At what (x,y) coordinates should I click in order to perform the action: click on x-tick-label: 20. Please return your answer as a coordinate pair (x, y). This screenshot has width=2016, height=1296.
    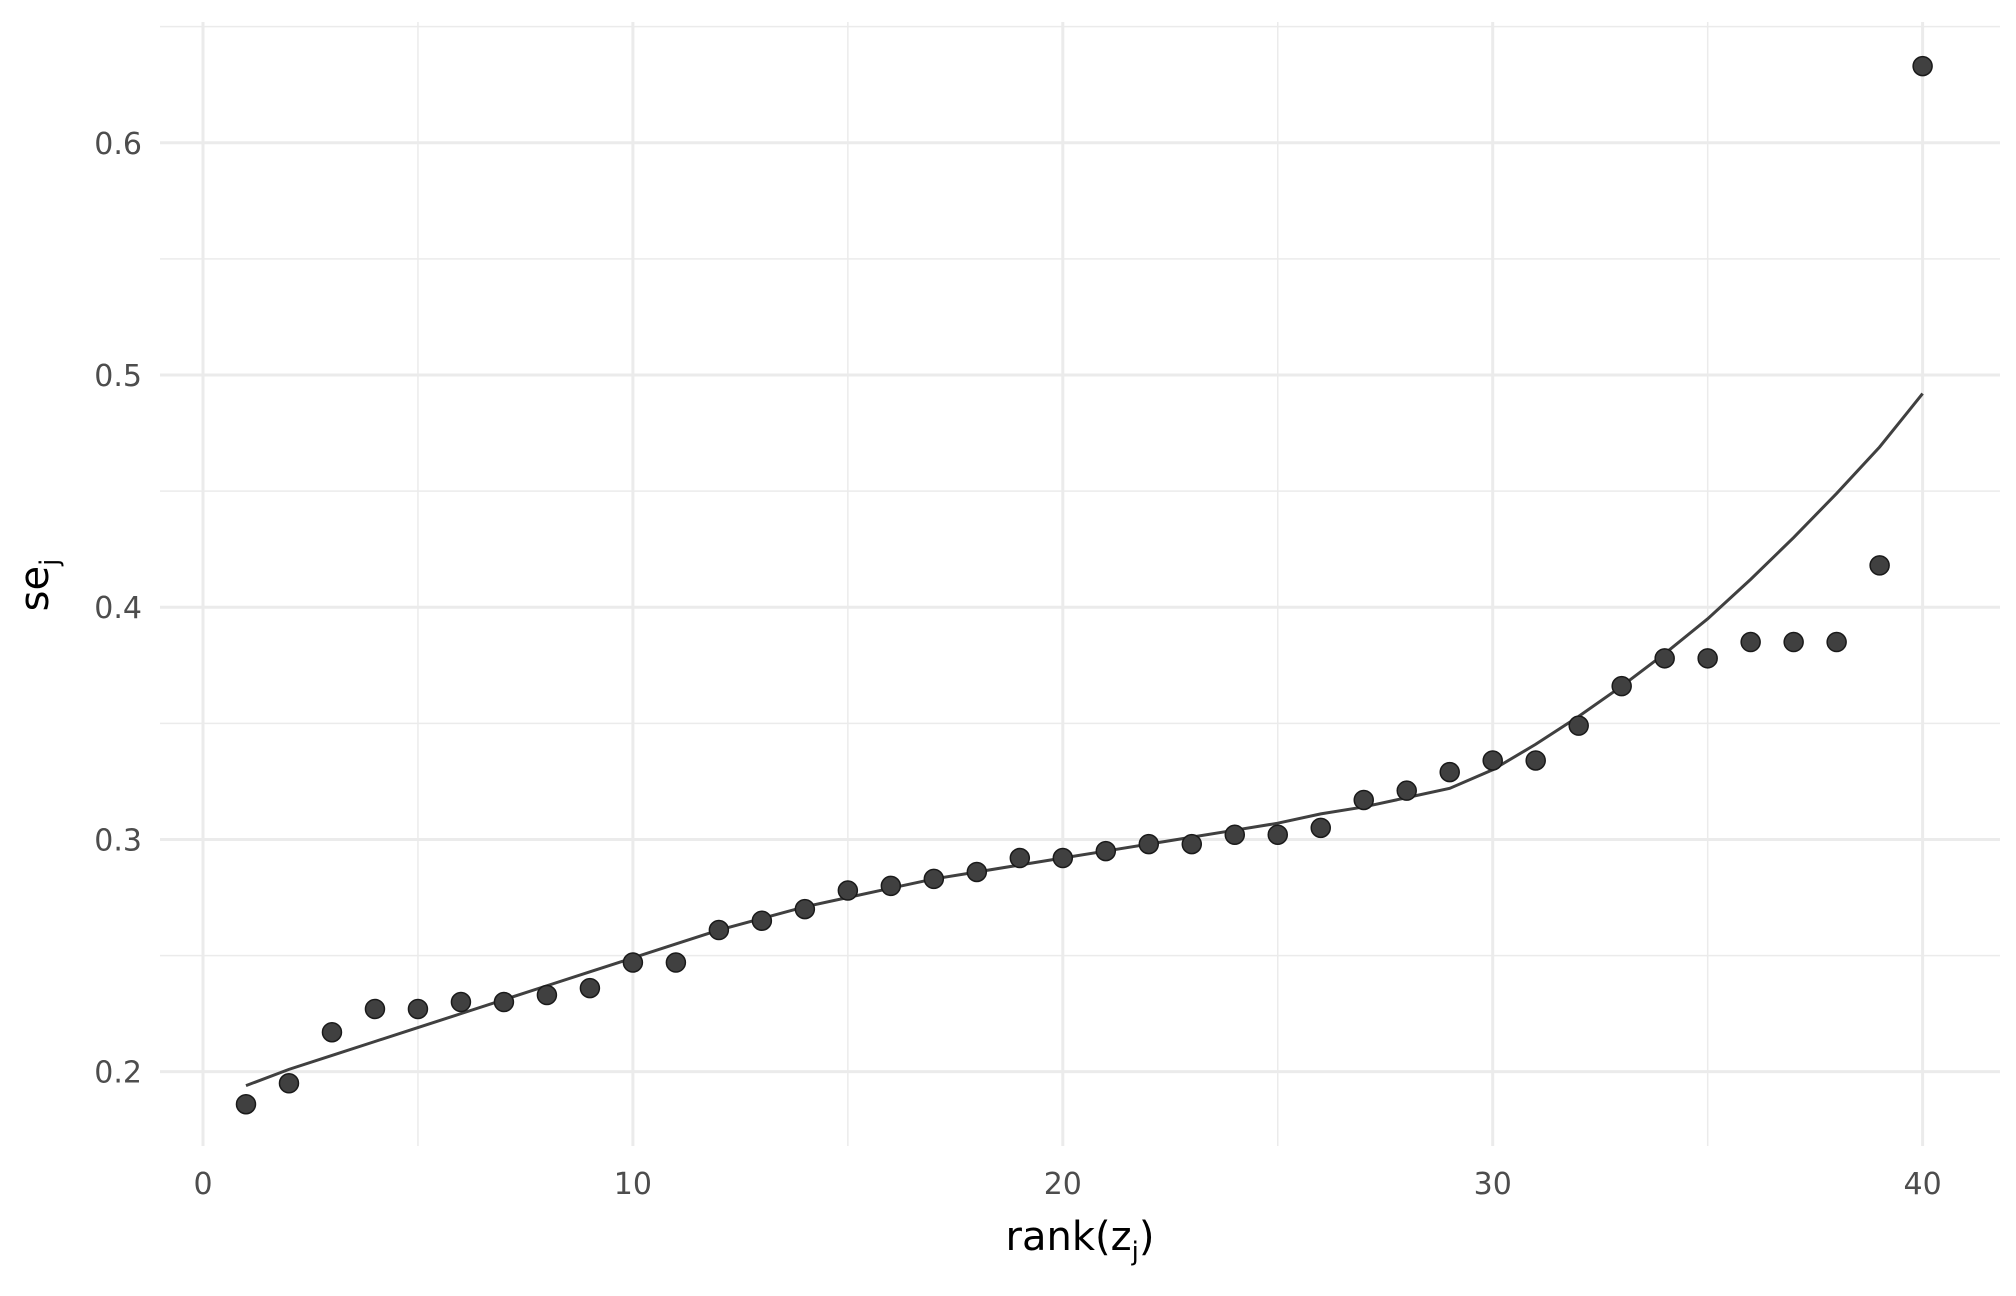
    Looking at the image, I should click on (1063, 1184).